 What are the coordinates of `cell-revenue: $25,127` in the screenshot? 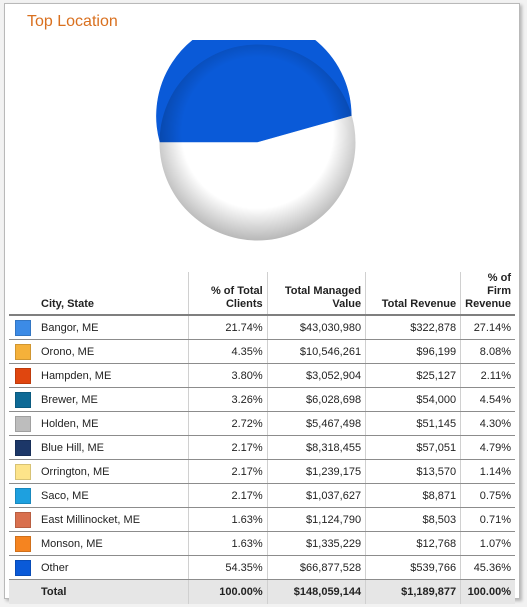 It's located at (413, 375).